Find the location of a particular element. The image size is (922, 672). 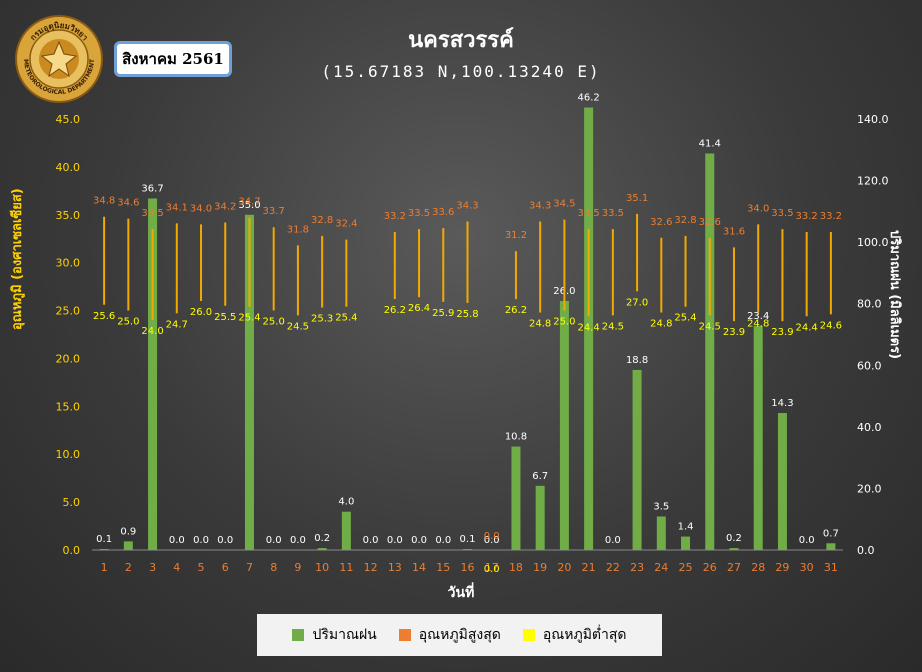

x-tick-label: 1 is located at coordinates (104, 567).